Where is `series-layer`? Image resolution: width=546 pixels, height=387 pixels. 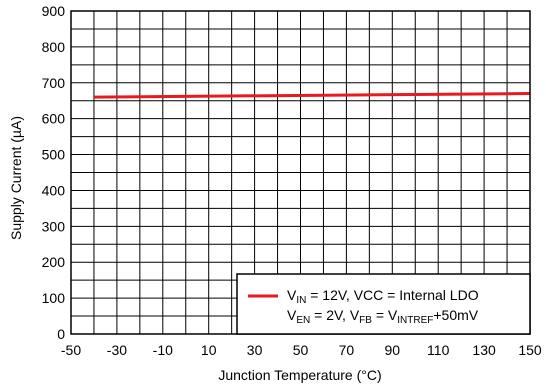
series-layer is located at coordinates (312, 95).